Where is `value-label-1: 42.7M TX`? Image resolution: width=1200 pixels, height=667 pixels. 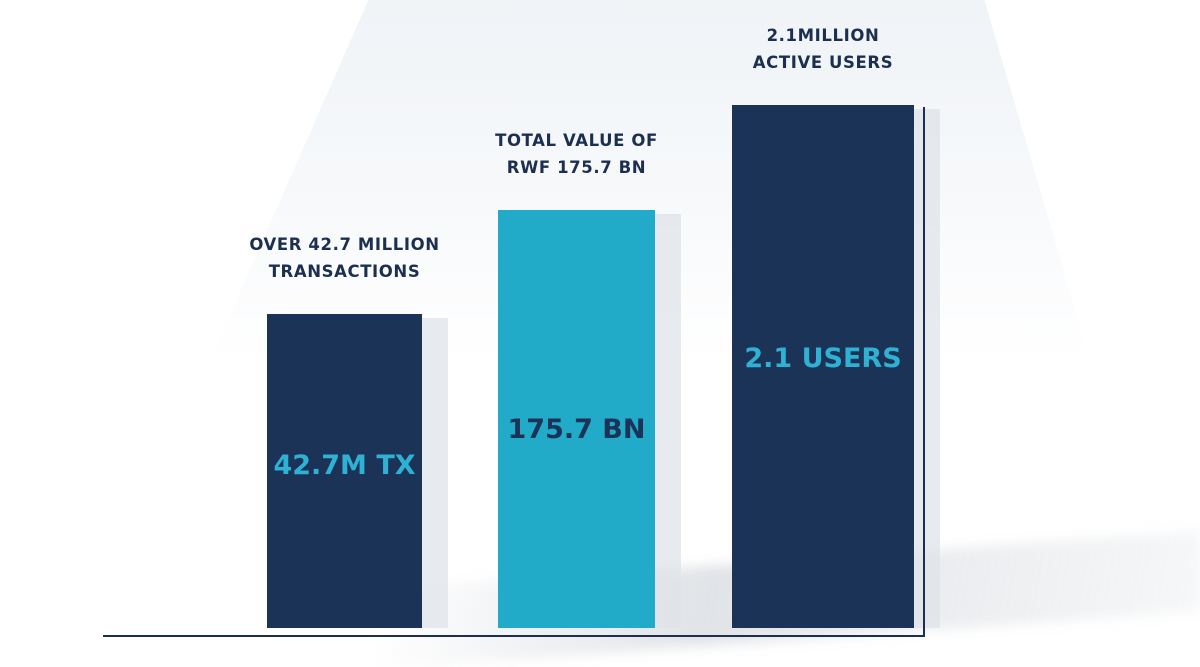
value-label-1: 42.7M TX is located at coordinates (344, 465).